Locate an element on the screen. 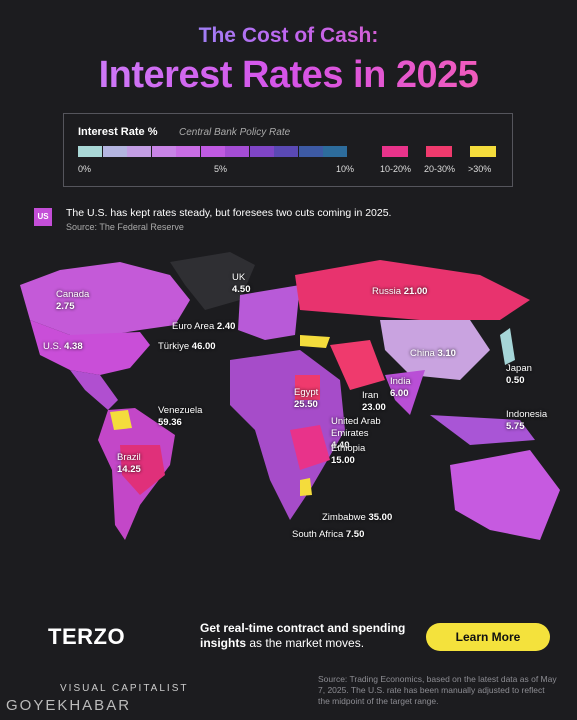 This screenshot has height=720, width=577. country-rate: 25.50 is located at coordinates (306, 404).